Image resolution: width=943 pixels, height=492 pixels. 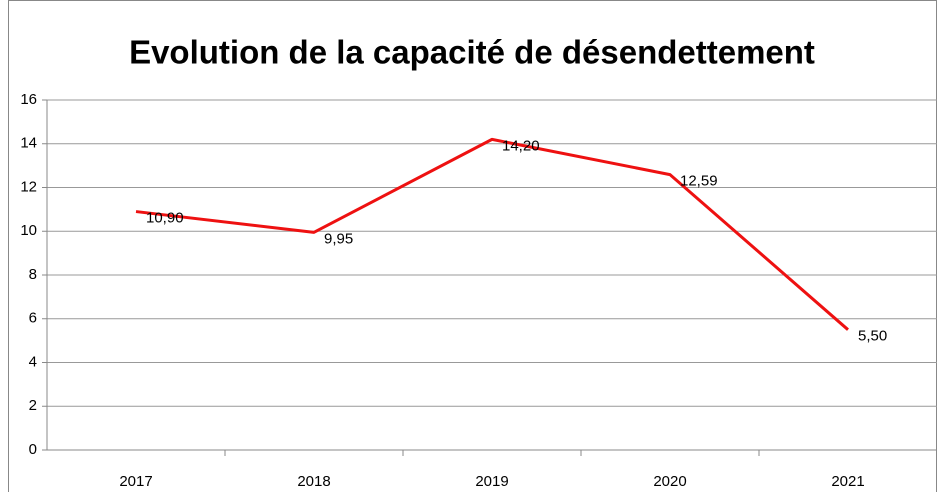 What do you see at coordinates (165, 218) in the screenshot?
I see `data-label: 10,90` at bounding box center [165, 218].